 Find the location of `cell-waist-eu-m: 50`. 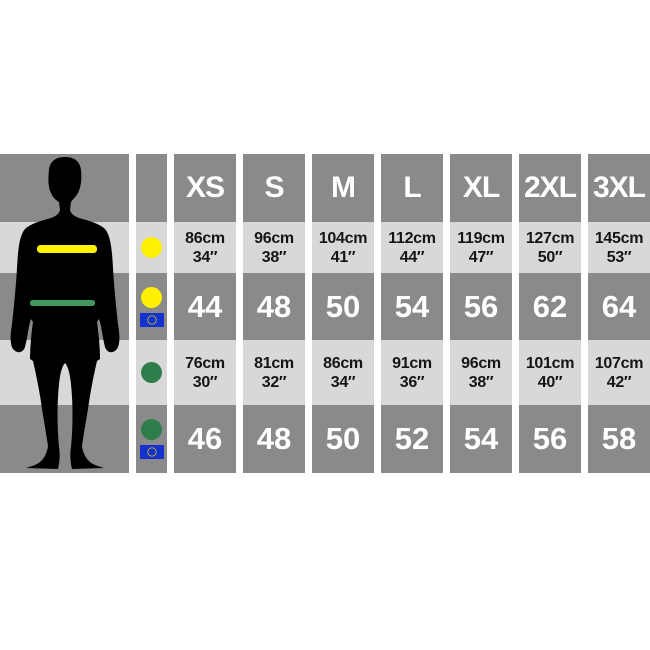

cell-waist-eu-m: 50 is located at coordinates (343, 439).